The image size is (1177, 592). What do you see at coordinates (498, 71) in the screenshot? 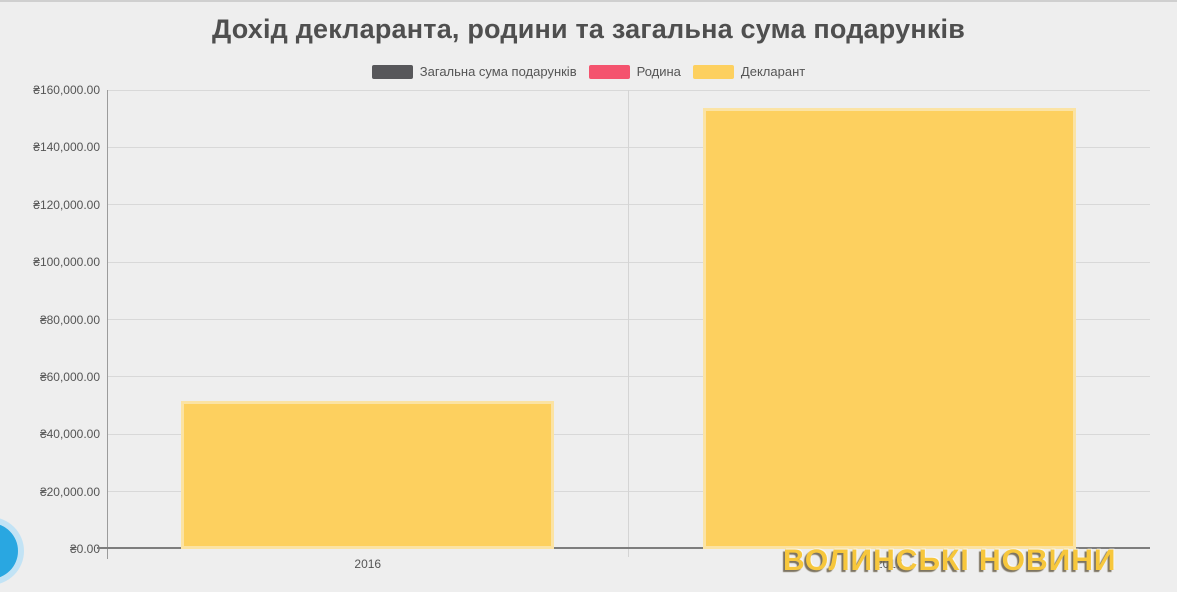
I see `legend-label-total-gifts: Загальна сума подарунків` at bounding box center [498, 71].